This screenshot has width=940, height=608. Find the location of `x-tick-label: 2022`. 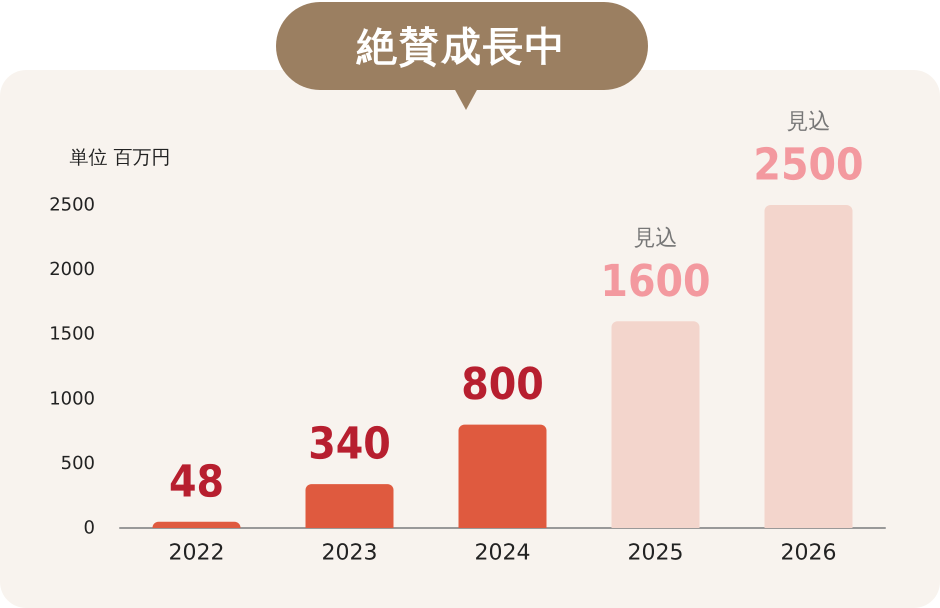

x-tick-label: 2022 is located at coordinates (196, 553).